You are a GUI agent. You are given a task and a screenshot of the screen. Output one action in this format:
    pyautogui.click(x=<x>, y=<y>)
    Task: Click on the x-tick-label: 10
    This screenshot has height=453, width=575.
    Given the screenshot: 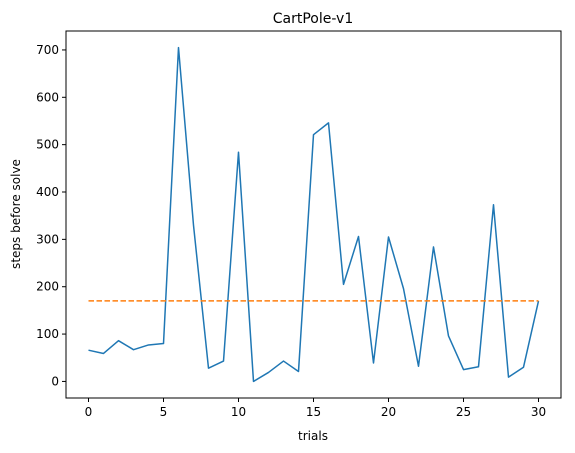 What is the action you would take?
    pyautogui.click(x=238, y=412)
    